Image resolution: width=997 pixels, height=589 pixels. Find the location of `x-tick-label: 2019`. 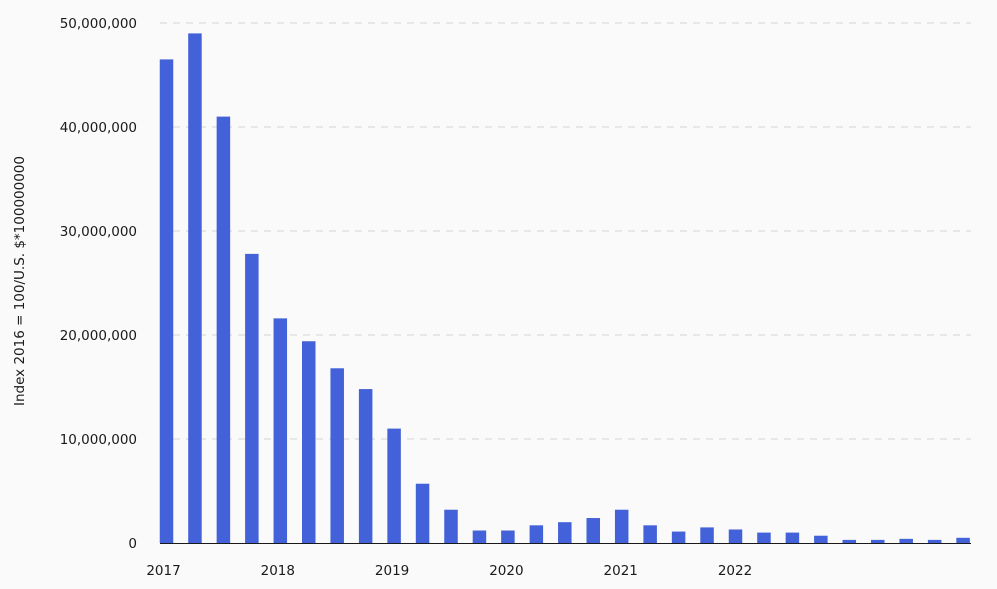

x-tick-label: 2019 is located at coordinates (392, 571).